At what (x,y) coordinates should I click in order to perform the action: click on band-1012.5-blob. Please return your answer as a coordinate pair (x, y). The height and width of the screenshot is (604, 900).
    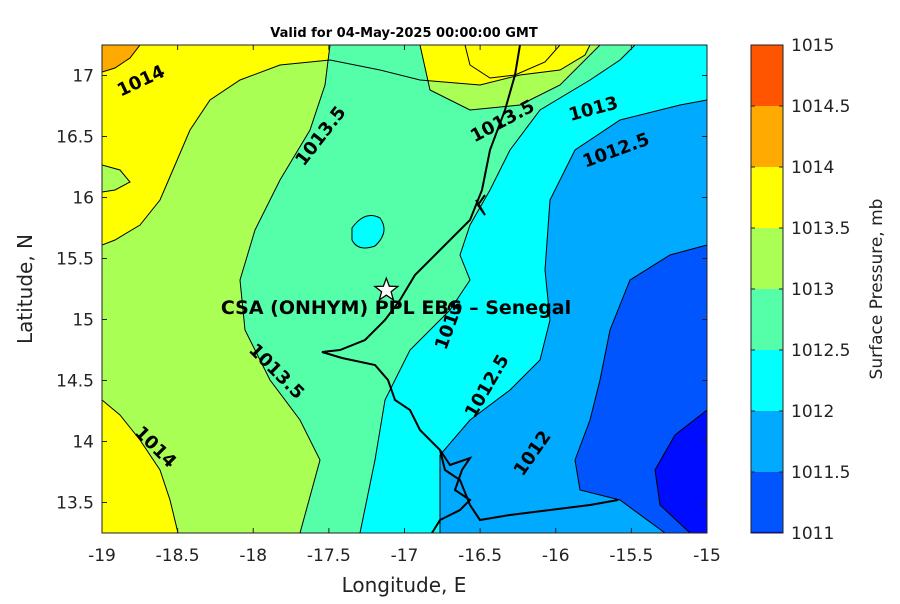
    Looking at the image, I should click on (368, 231).